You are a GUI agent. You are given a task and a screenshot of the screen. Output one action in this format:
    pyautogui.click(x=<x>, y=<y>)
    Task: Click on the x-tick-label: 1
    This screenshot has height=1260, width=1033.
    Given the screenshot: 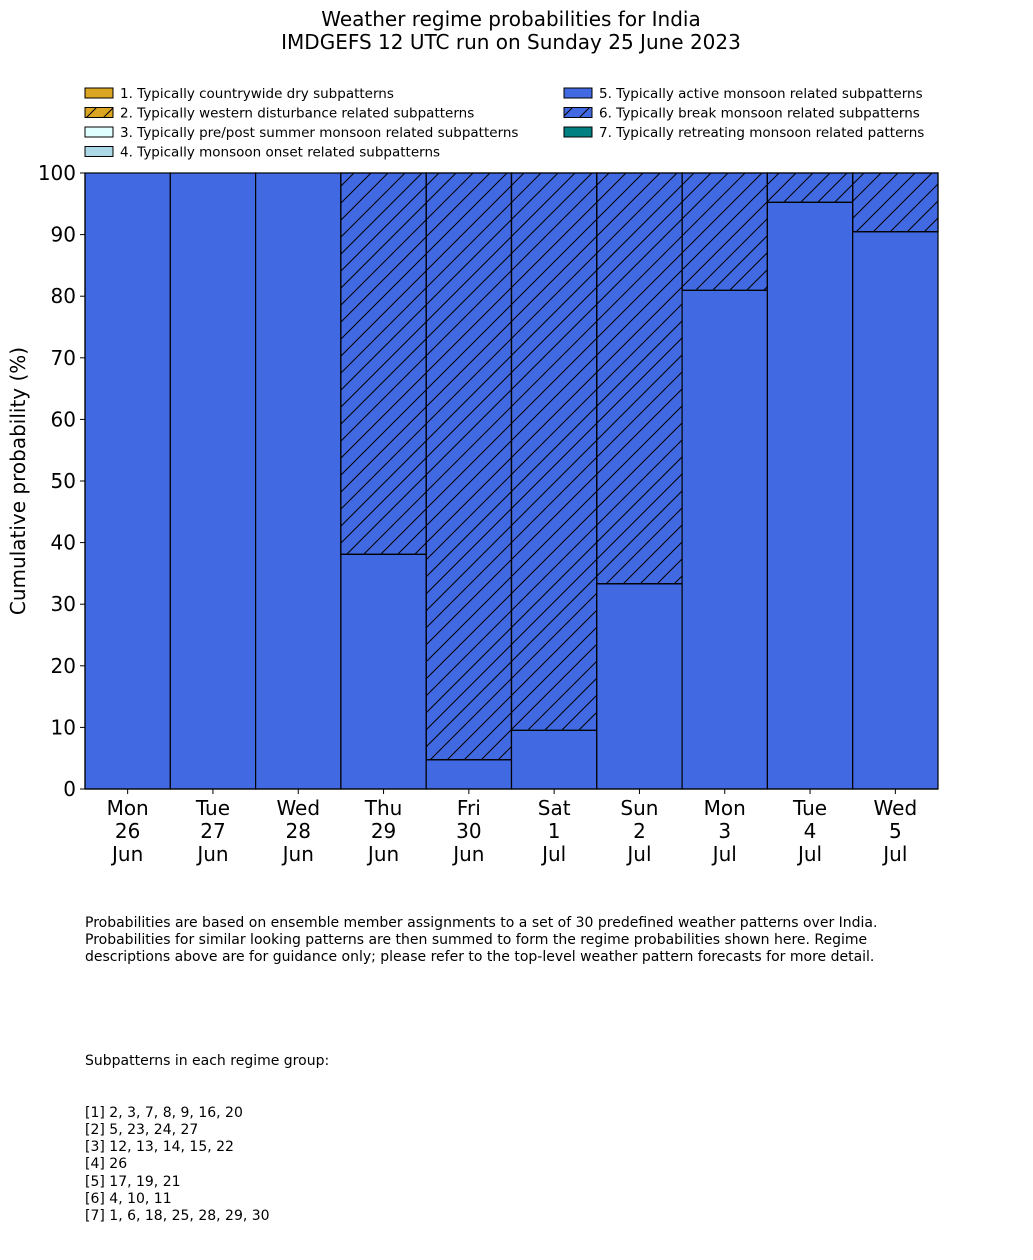 What is the action you would take?
    pyautogui.click(x=554, y=831)
    